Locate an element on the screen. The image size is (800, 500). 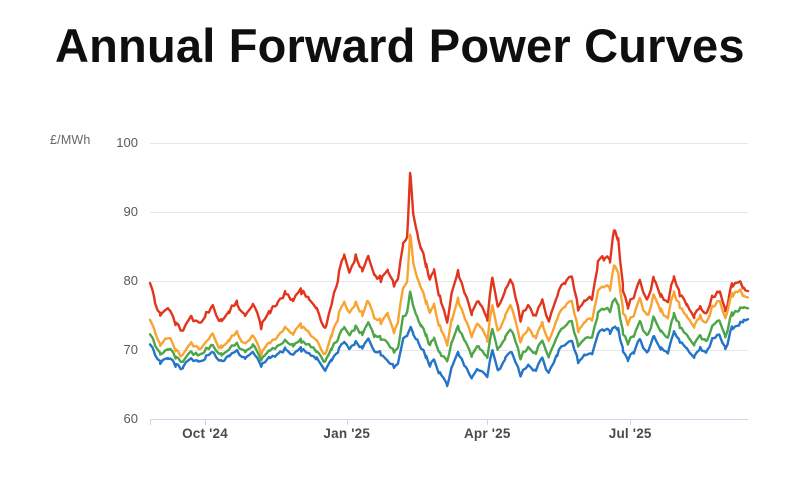
y-axis-unit-label: £/MWh is located at coordinates (70, 140).